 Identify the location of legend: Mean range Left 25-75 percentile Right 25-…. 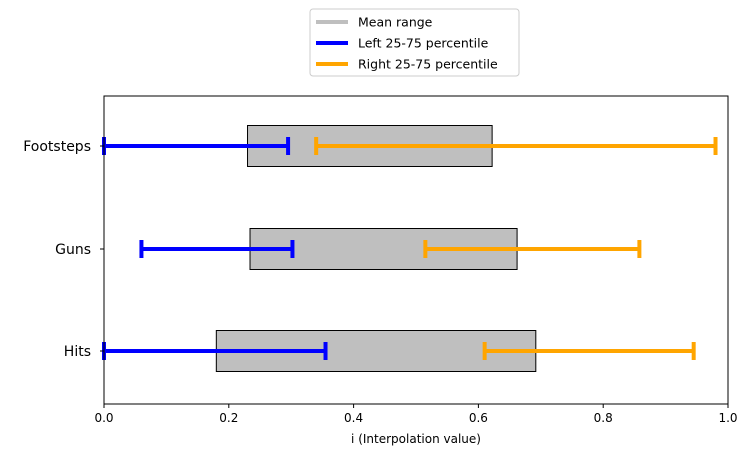
(414, 42).